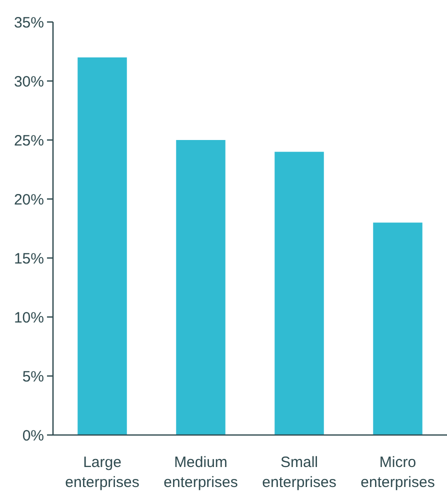 This screenshot has width=447, height=493. I want to click on x-tick-label: Large enterprises, so click(102, 472).